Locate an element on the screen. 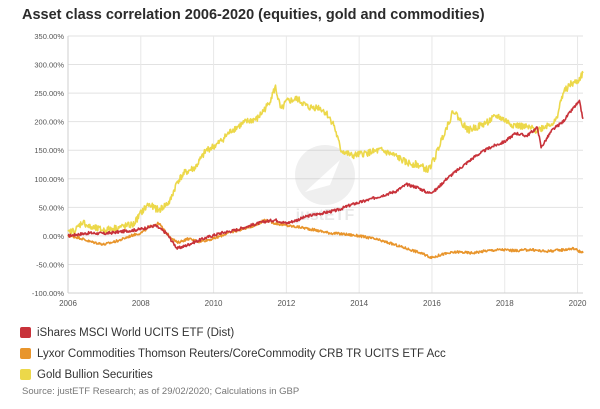  y-tick-label: 0.00% is located at coordinates (54, 236).